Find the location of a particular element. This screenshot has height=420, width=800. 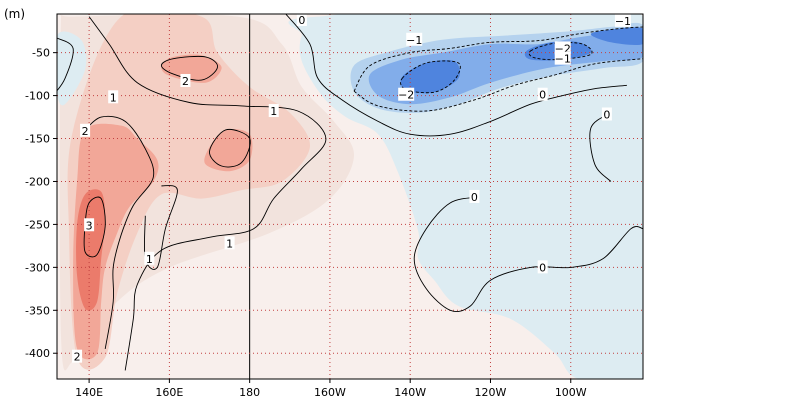

y-tick-label-1: -100 is located at coordinates (37, 96).